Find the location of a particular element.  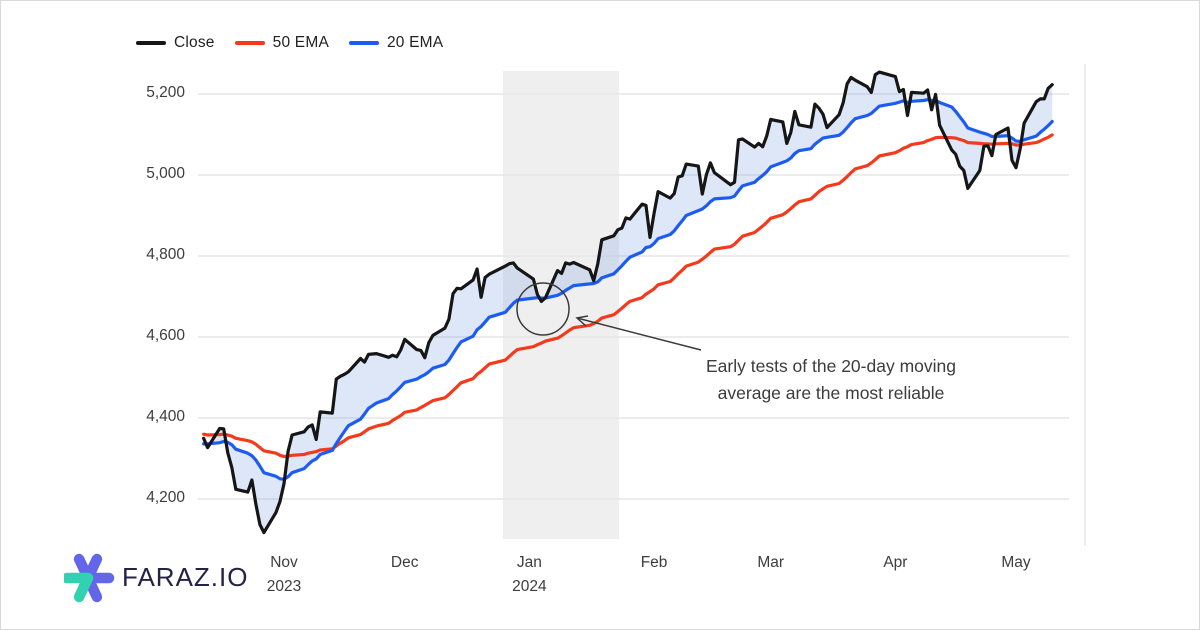

y-axis-label: 5,200 is located at coordinates (165, 92).